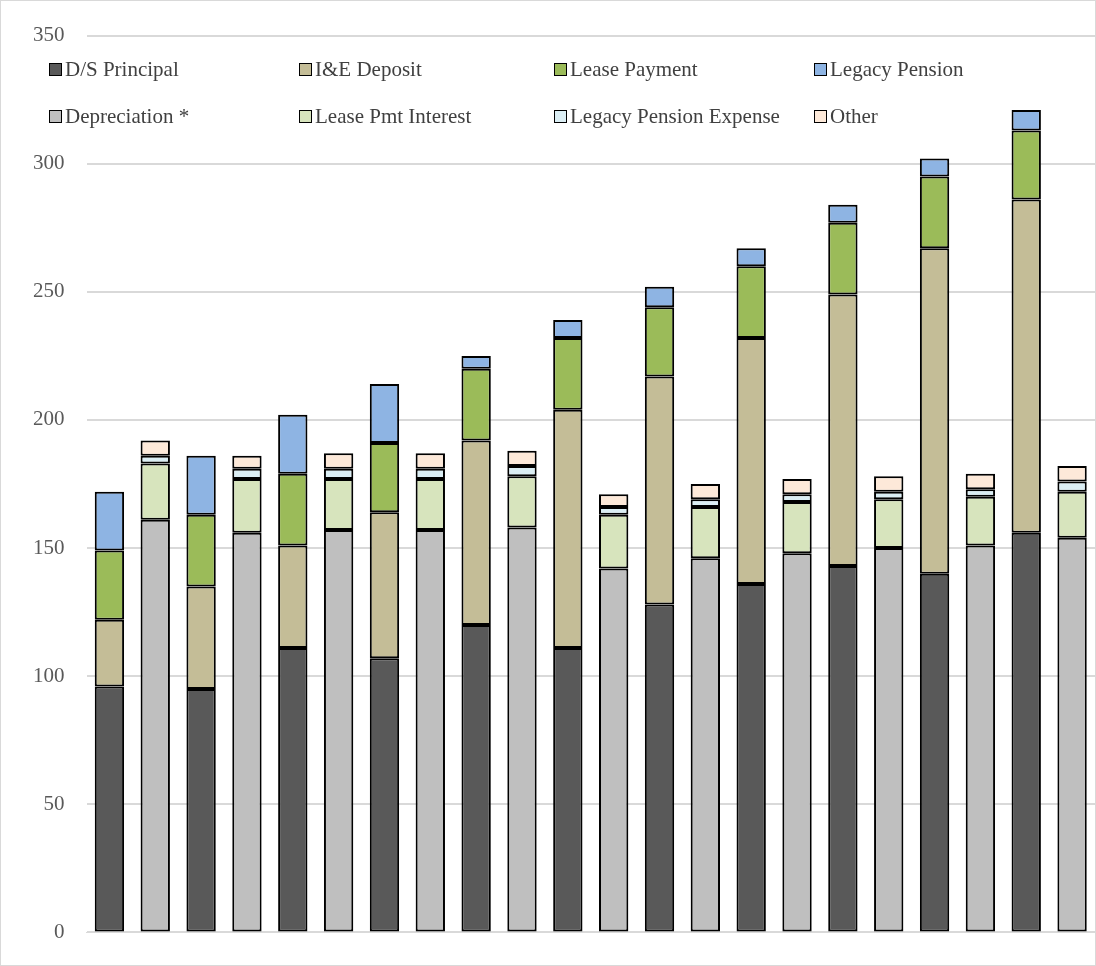 The width and height of the screenshot is (1096, 966). I want to click on y-tick-label: 150, so click(49, 546).